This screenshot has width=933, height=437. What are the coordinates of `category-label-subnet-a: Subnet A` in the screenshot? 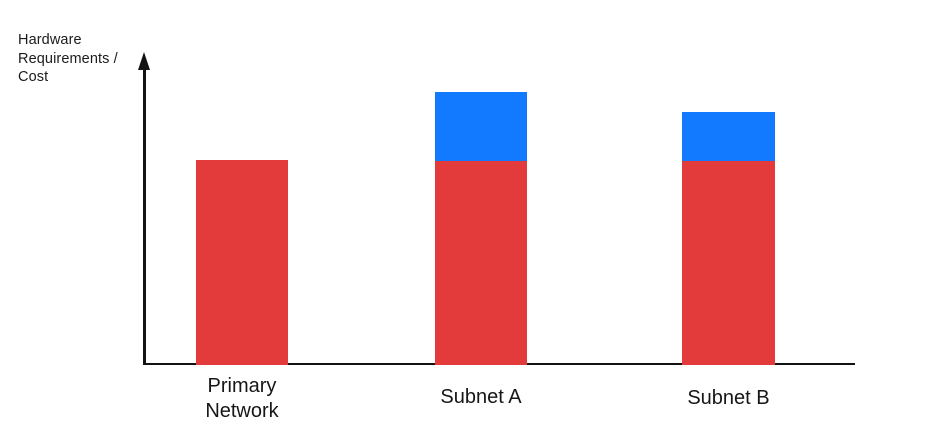 It's located at (481, 397).